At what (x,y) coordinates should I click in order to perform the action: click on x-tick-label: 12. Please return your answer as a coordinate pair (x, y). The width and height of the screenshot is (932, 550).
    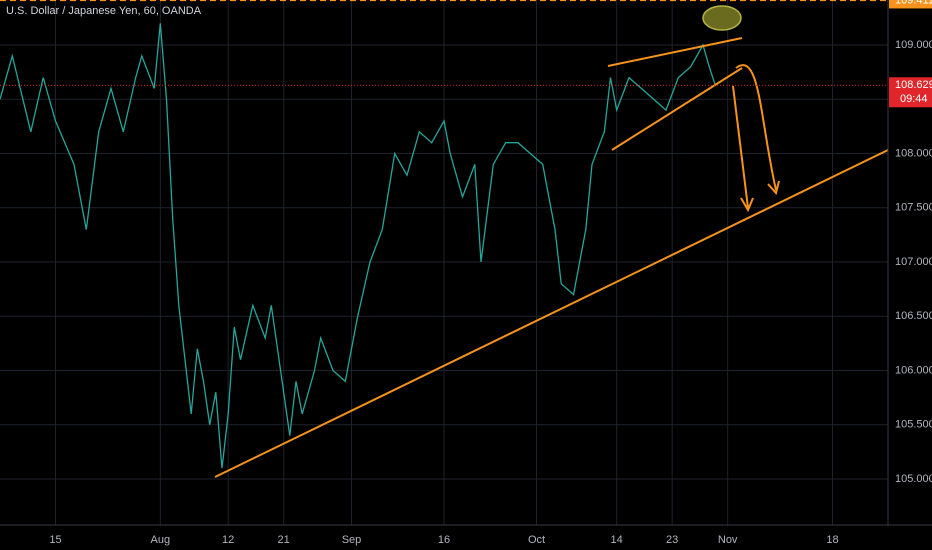
    Looking at the image, I should click on (228, 540).